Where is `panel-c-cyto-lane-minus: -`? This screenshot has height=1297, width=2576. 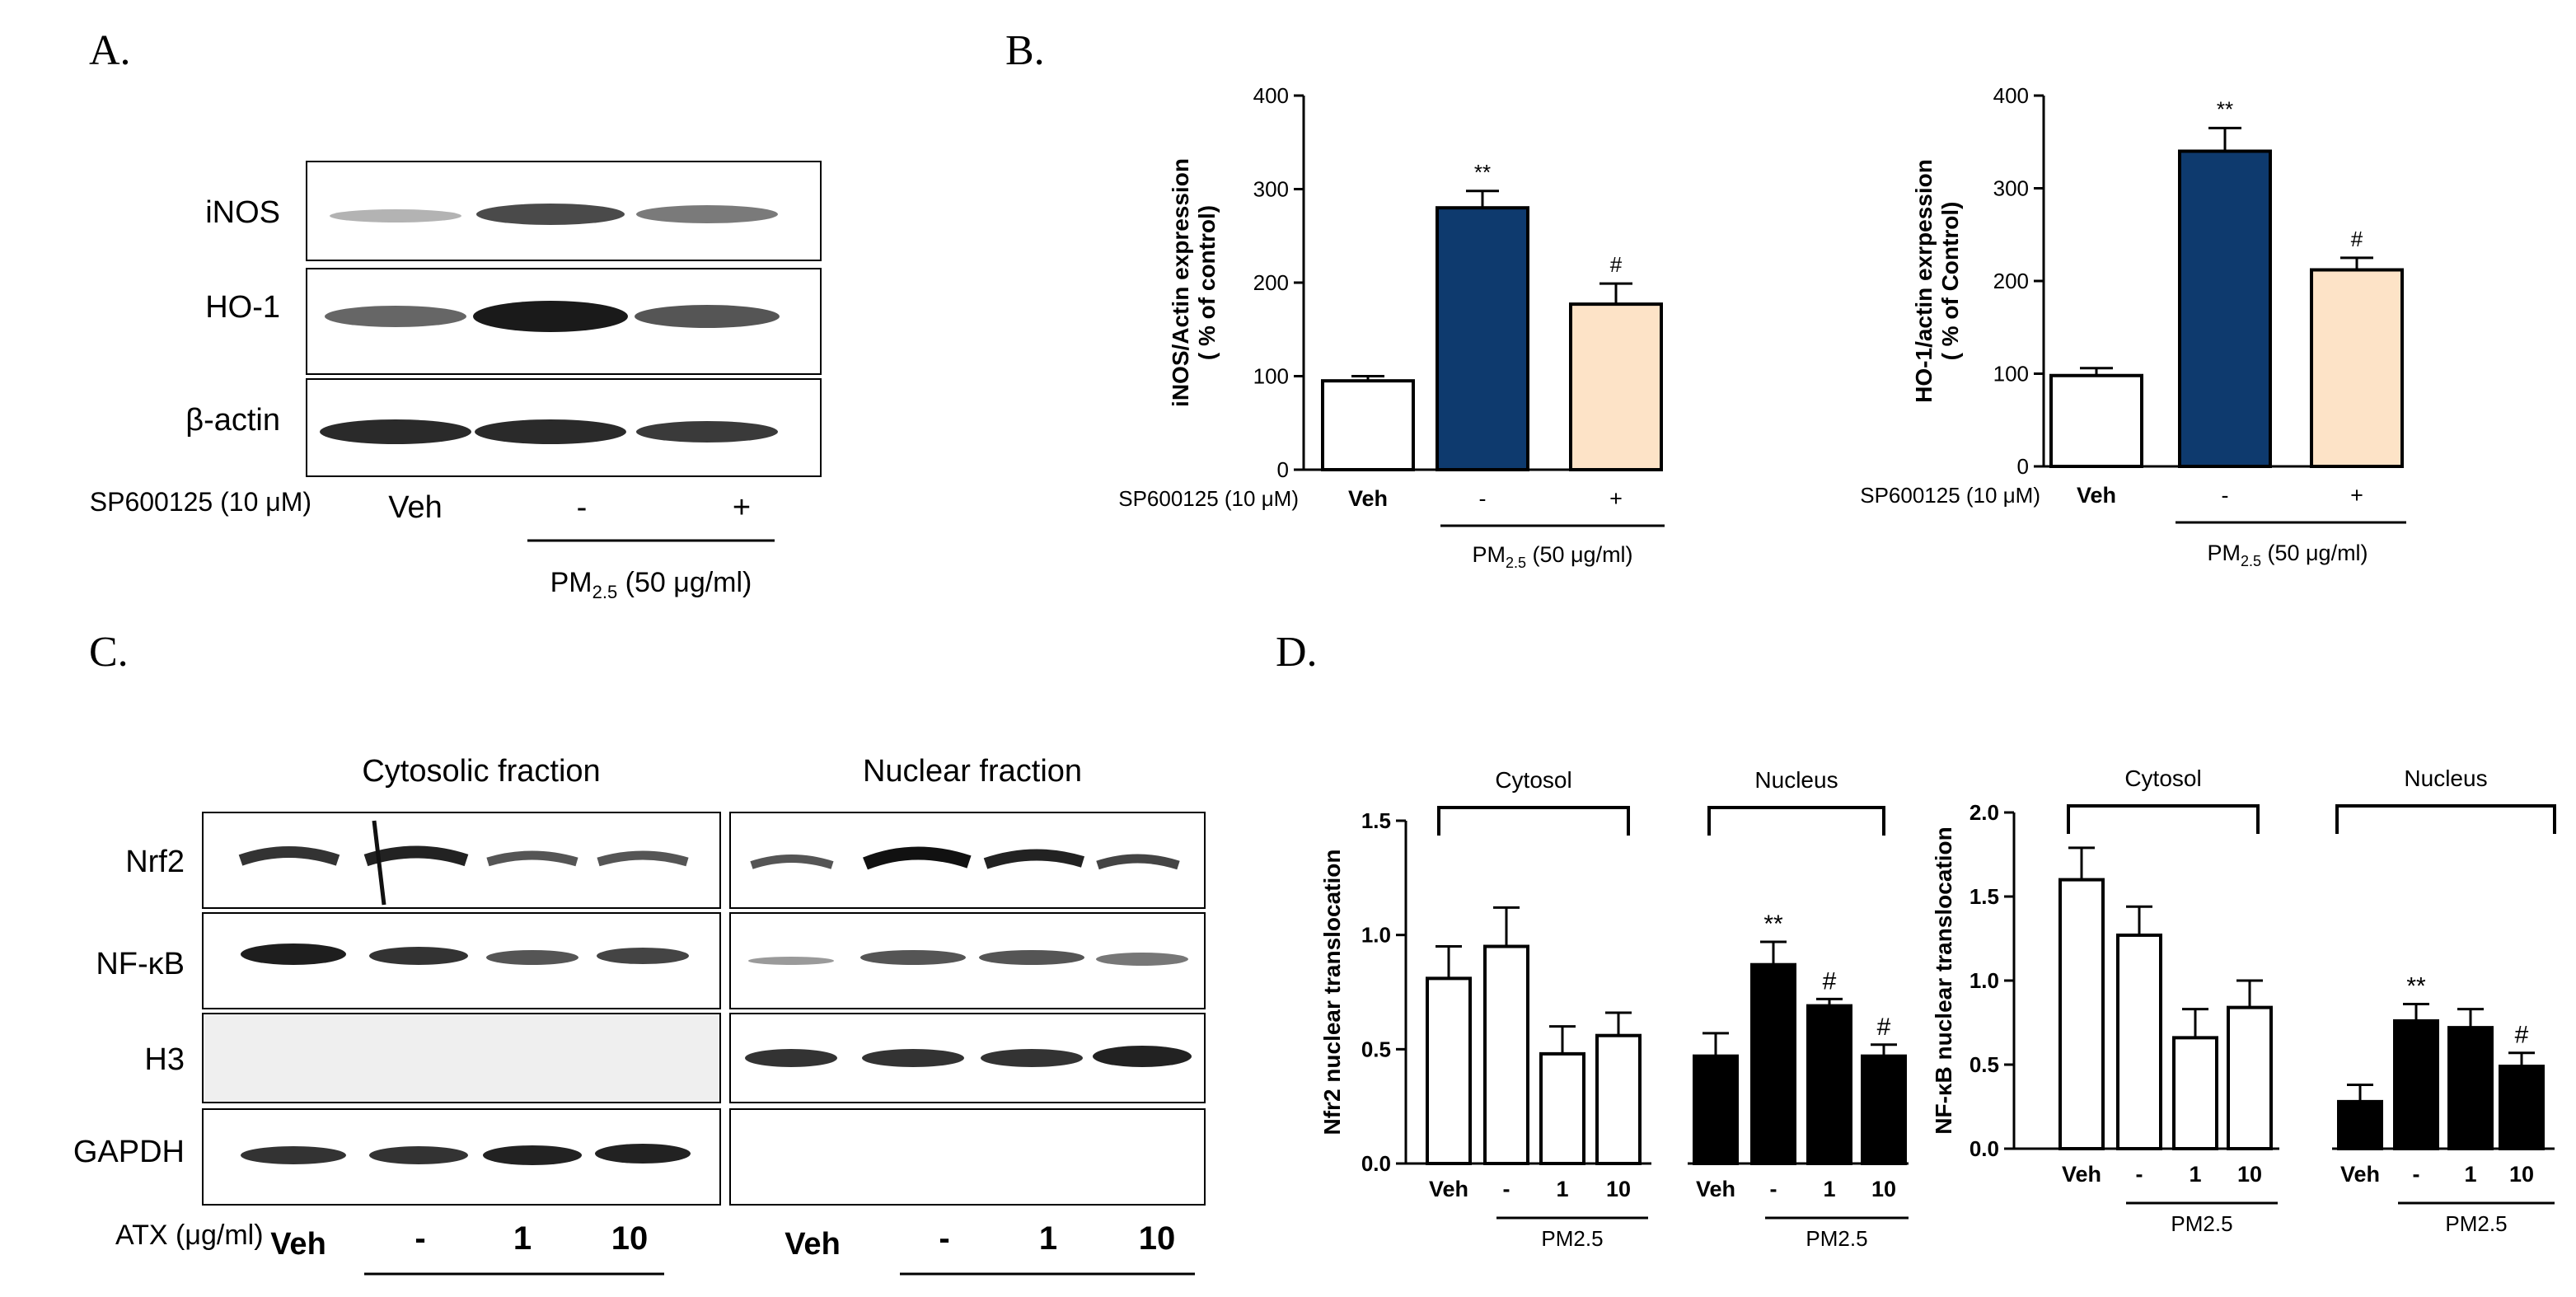 panel-c-cyto-lane-minus: - is located at coordinates (420, 1238).